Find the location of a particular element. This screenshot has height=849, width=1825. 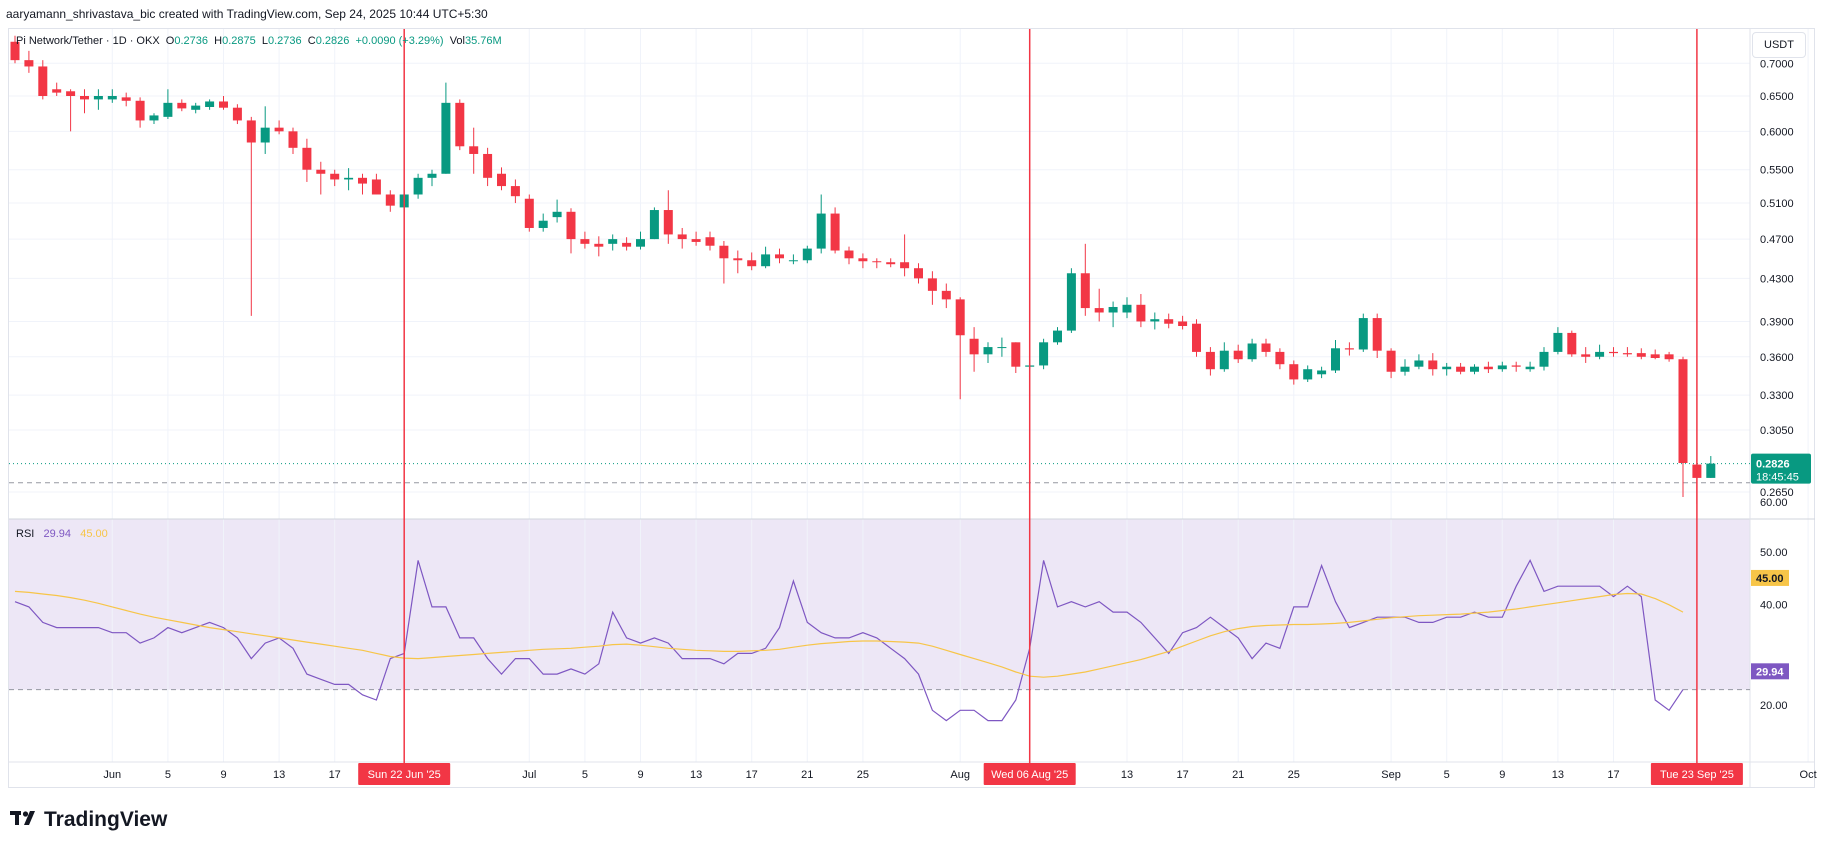

price-tick-label: 0.5500 is located at coordinates (1777, 171).